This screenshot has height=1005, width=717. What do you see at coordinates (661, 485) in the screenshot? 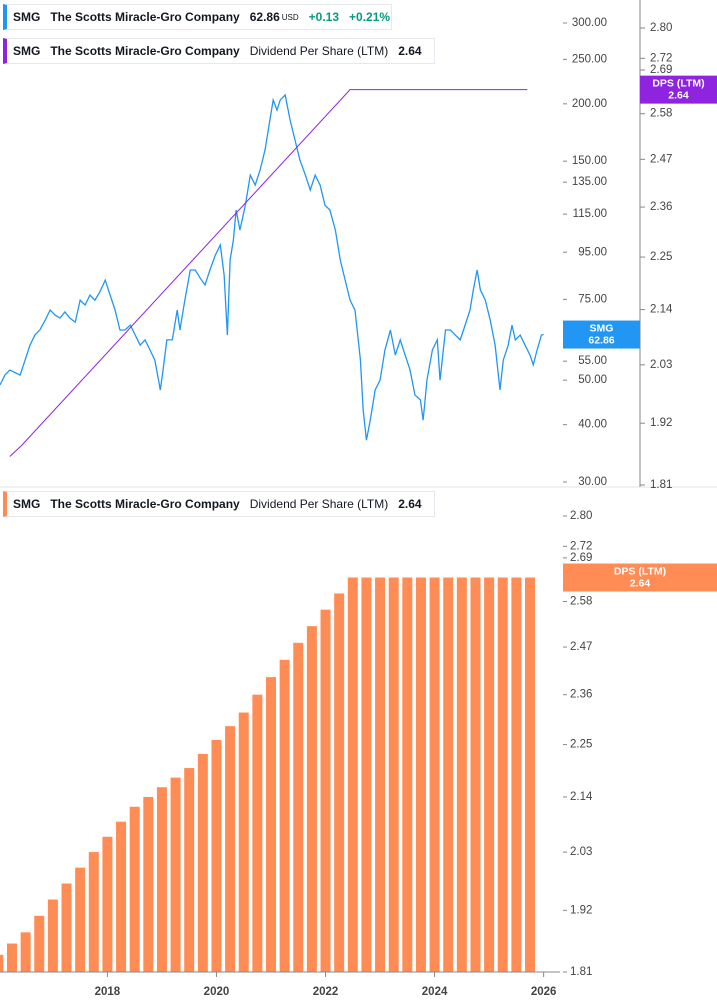
I see `y-tick-label: 1.81` at bounding box center [661, 485].